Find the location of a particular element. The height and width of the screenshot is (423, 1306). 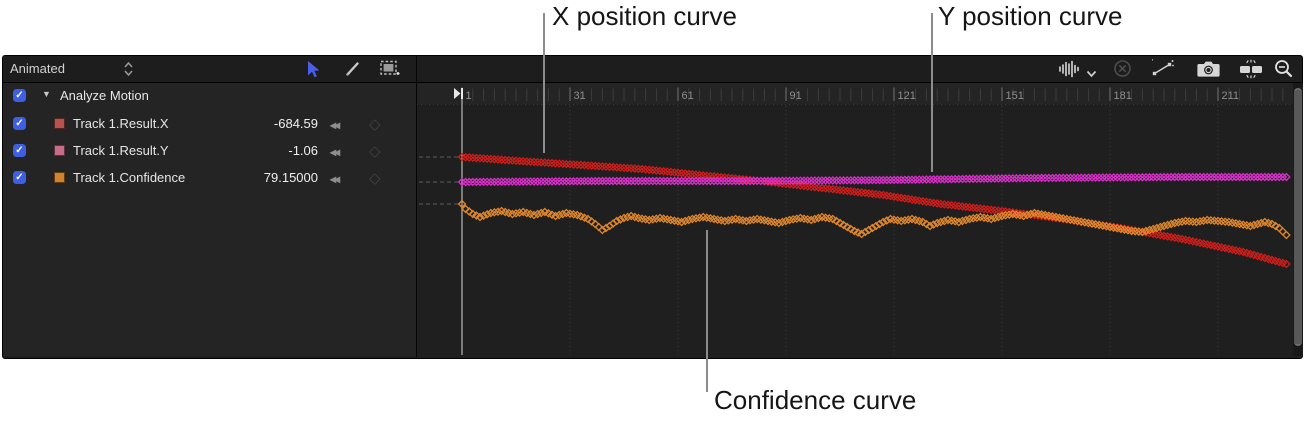

ruler-frame-label: 91 is located at coordinates (796, 96).